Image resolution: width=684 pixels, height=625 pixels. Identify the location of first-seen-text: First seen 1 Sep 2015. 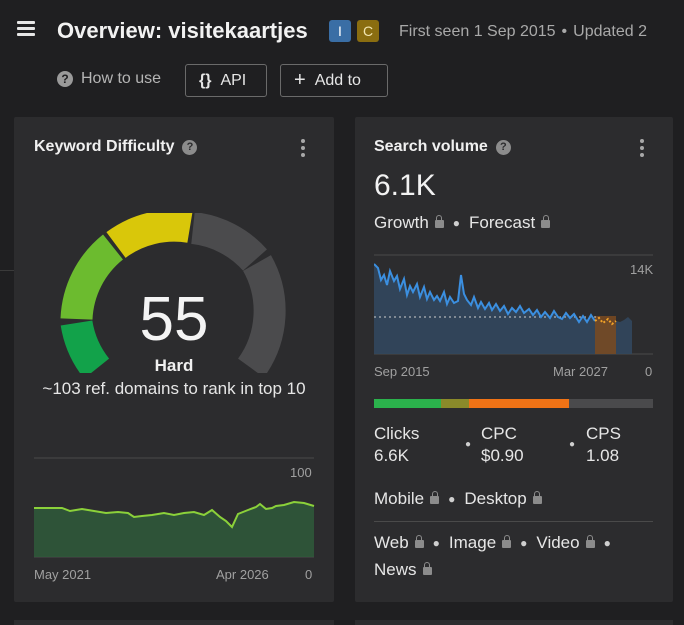
(477, 31).